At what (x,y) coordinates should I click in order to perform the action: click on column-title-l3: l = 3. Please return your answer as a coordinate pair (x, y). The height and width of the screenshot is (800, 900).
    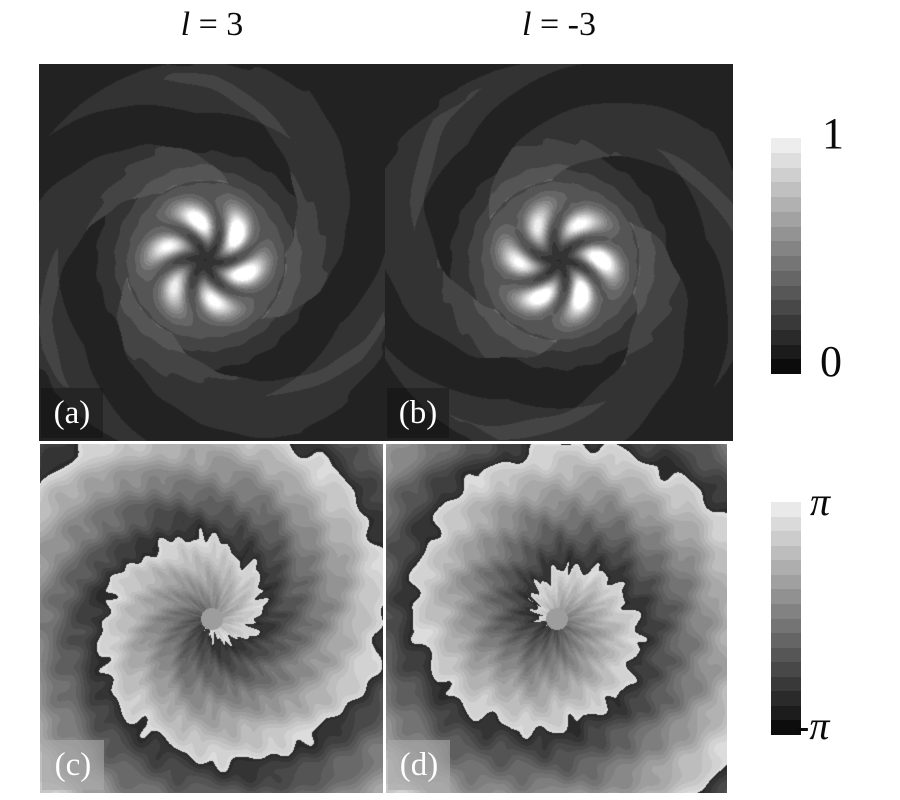
    Looking at the image, I should click on (212, 25).